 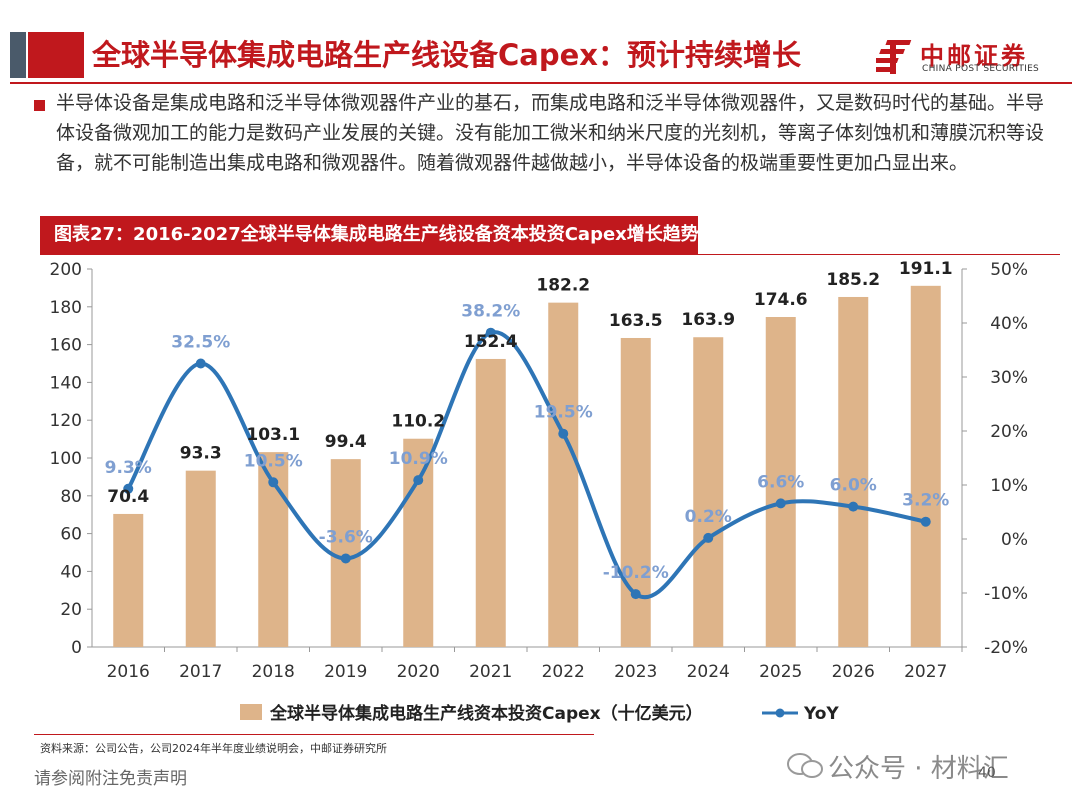 What do you see at coordinates (490, 312) in the screenshot?
I see `yoy-value-label: 38.2%` at bounding box center [490, 312].